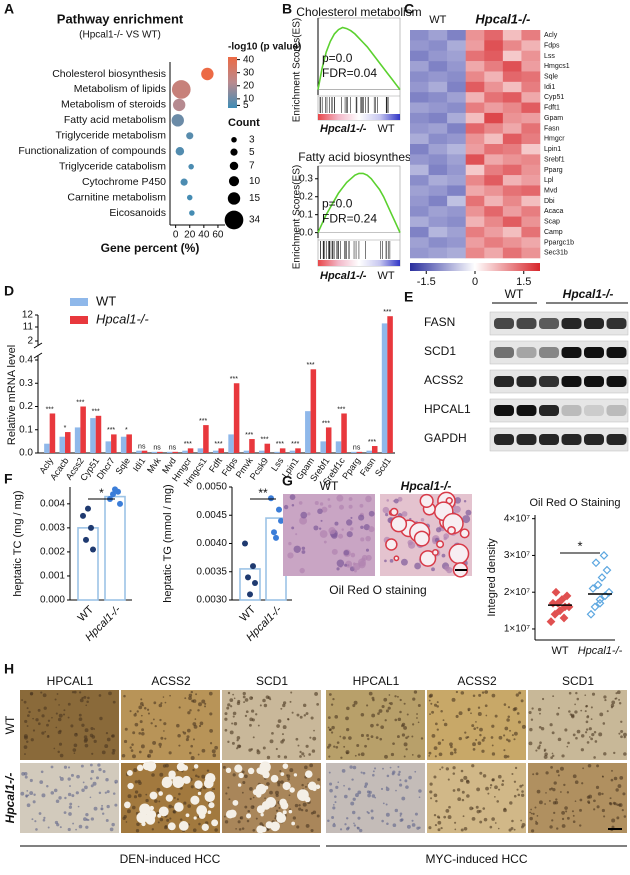 The image size is (630, 875). Describe the element at coordinates (192, 213) in the screenshot. I see `bubble` at that location.